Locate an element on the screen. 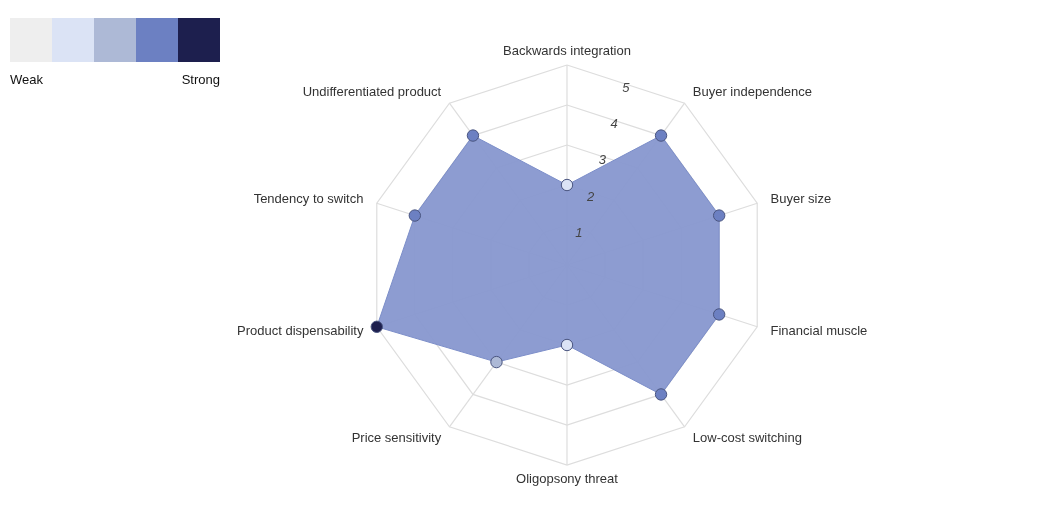  y-tick-label: 4 is located at coordinates (614, 124).